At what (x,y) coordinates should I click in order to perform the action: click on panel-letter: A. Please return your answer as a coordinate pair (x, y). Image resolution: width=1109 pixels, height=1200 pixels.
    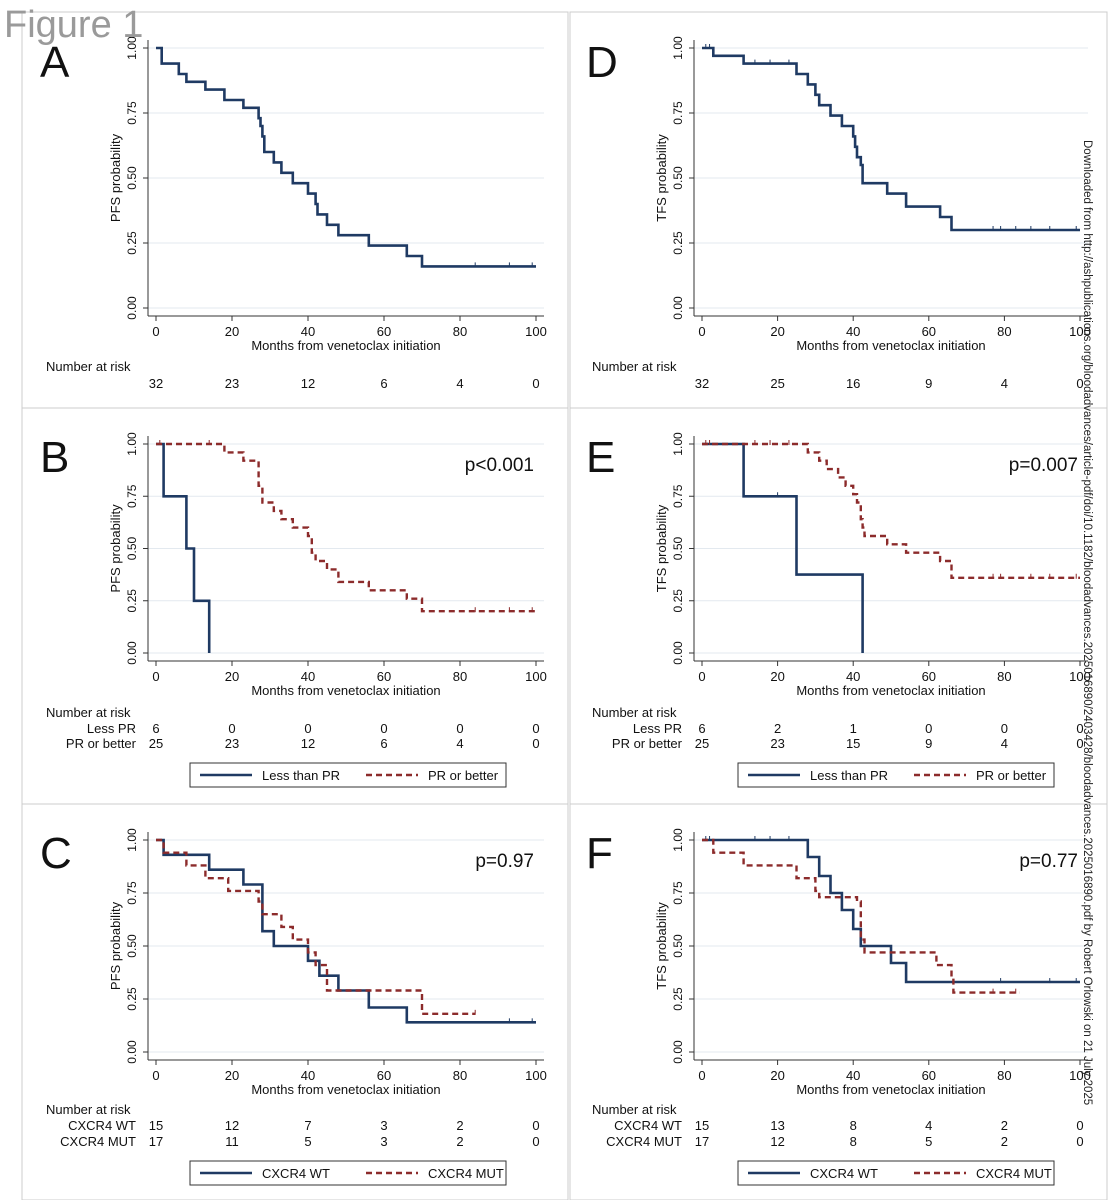
    Looking at the image, I should click on (55, 62).